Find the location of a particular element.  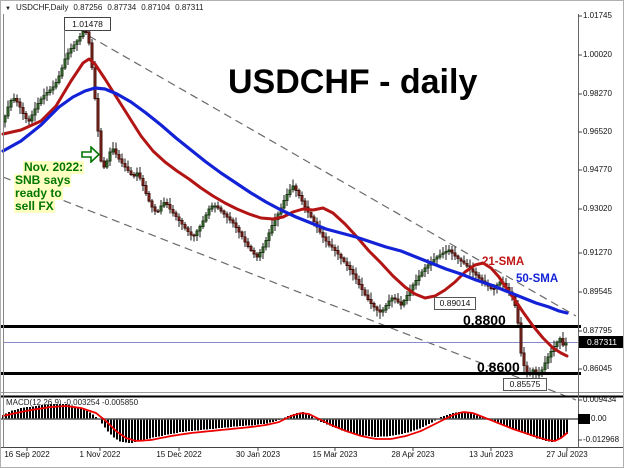

axis-tick-label: 0.91270 is located at coordinates (597, 252).